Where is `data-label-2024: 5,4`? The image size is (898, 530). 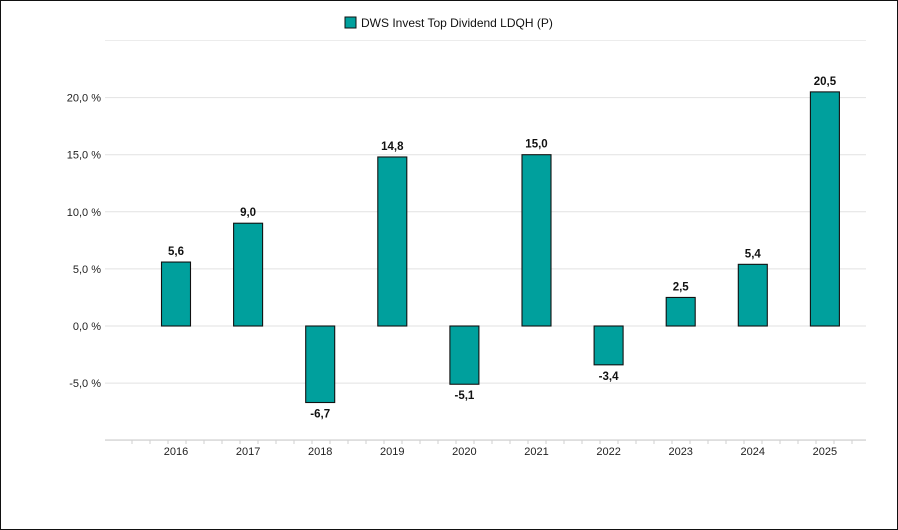 data-label-2024: 5,4 is located at coordinates (753, 254).